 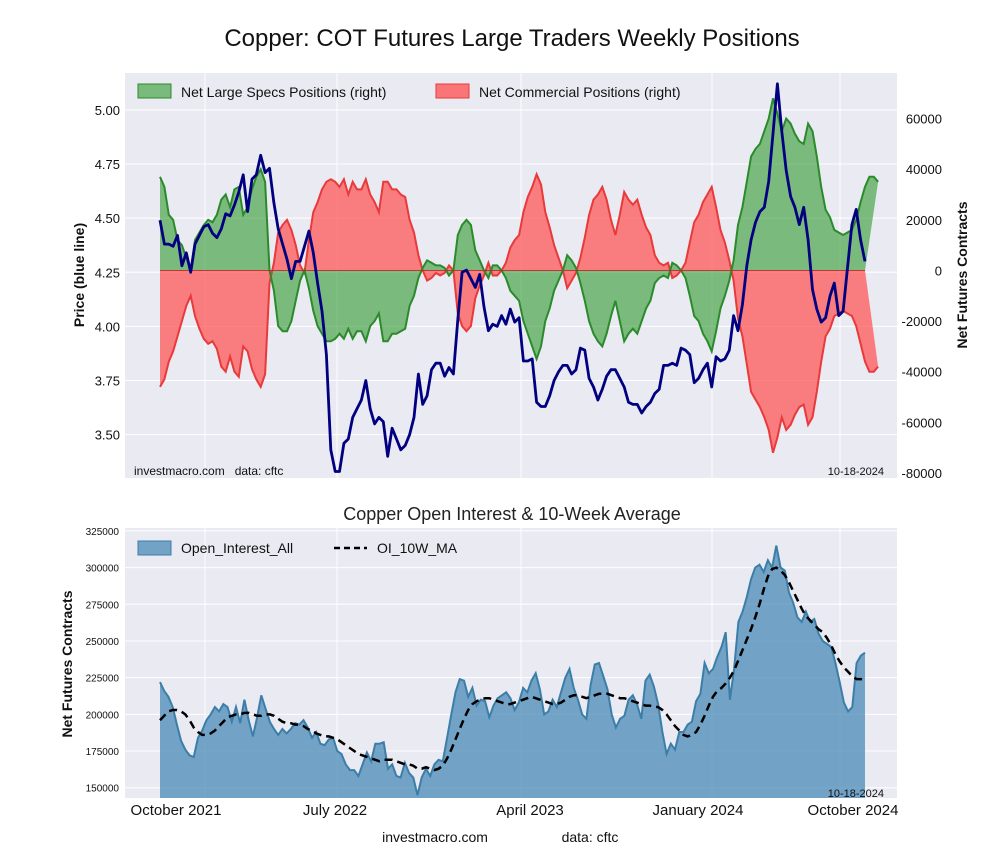 What do you see at coordinates (922, 473) in the screenshot?
I see `top-right-tick-label: -80000` at bounding box center [922, 473].